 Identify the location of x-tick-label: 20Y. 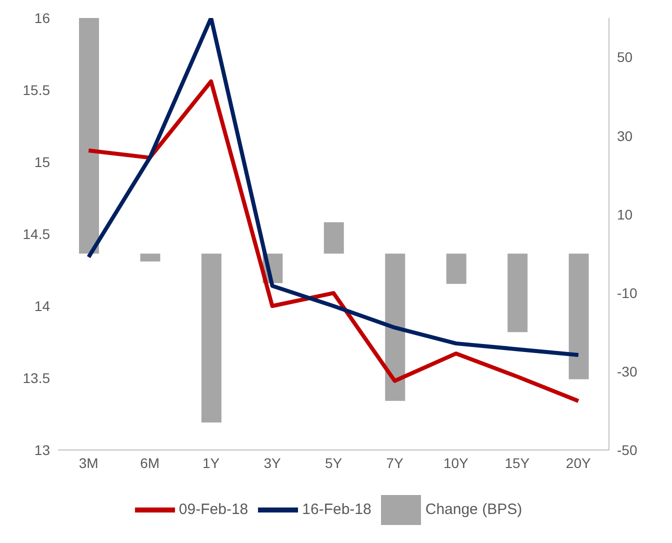
(579, 462).